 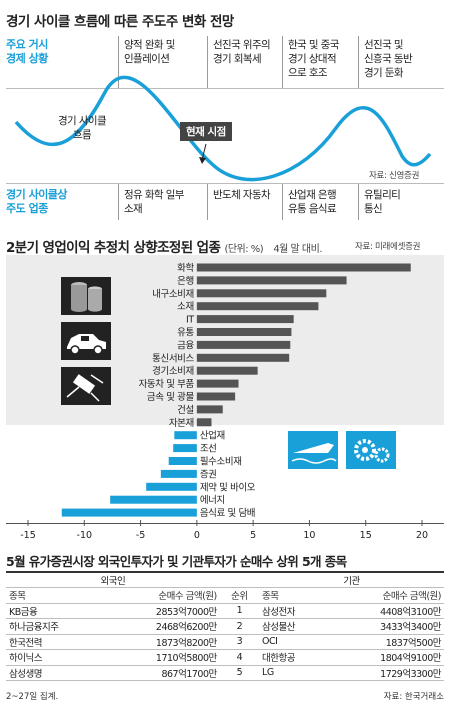 What do you see at coordinates (382, 202) in the screenshot?
I see `sector-cell-4: 유틸리티 통신` at bounding box center [382, 202].